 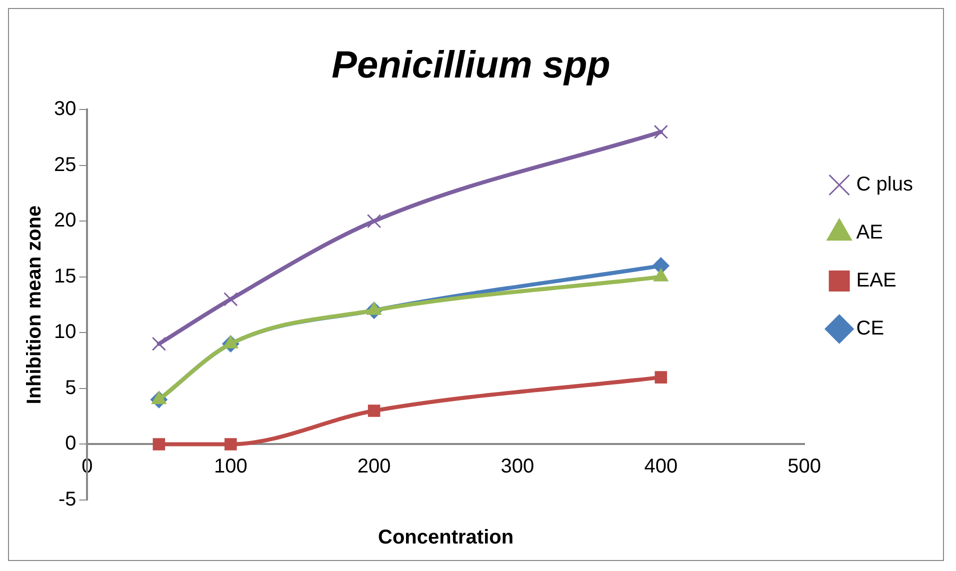 What do you see at coordinates (65, 221) in the screenshot?
I see `y-tick-label: 20` at bounding box center [65, 221].